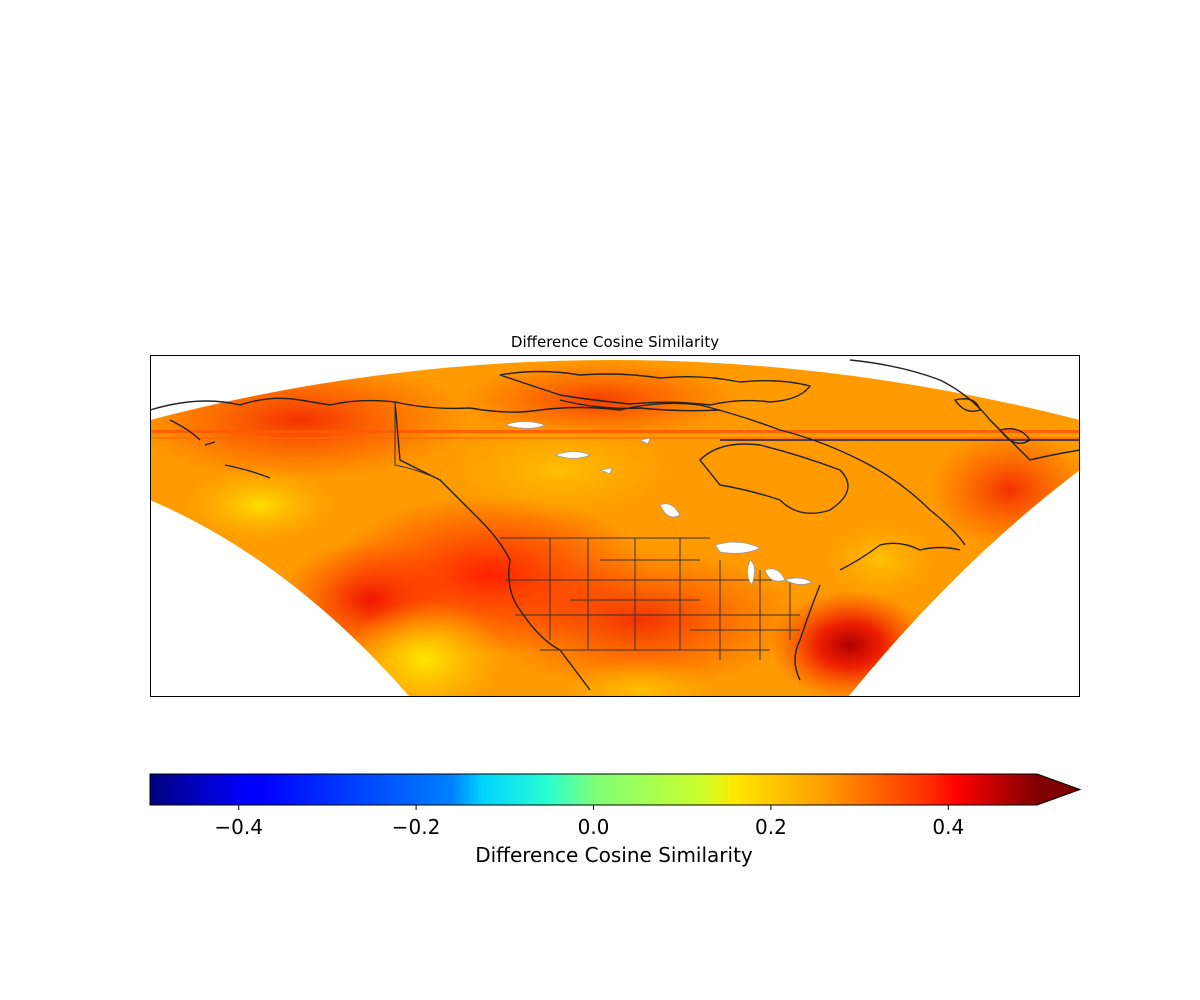 This screenshot has height=1000, width=1200. I want to click on colorbar-tick-label: 0.2, so click(771, 827).